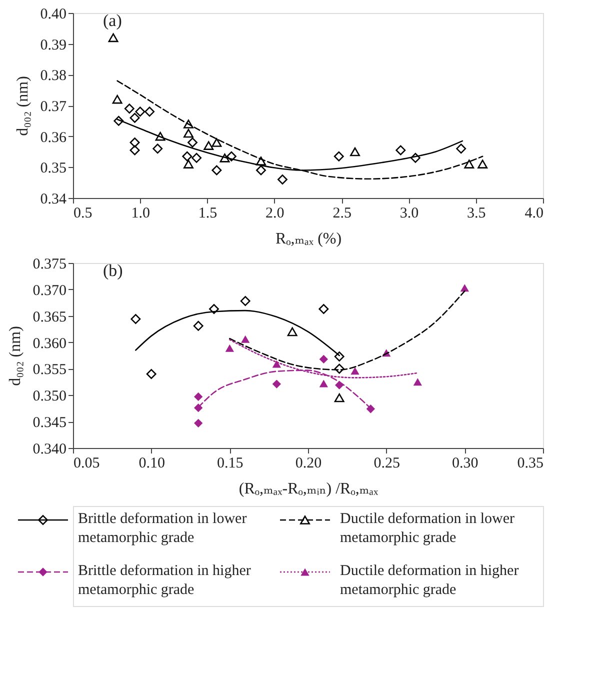  I want to click on x-axis-title: (Rₒ,ₘₐₓ-Rₒ,ₘᵢₙ) /Rₒ,ₘₐₓ, so click(308, 489).